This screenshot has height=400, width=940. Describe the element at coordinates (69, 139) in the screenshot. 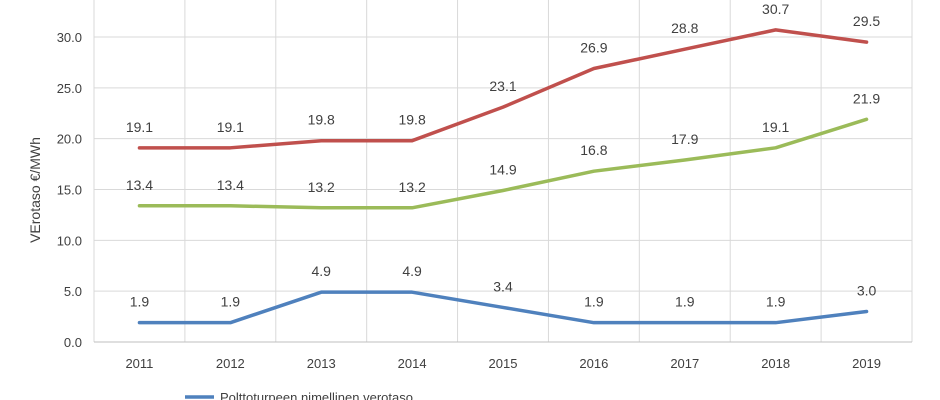

I see `y-tick-label: 20.0` at that location.